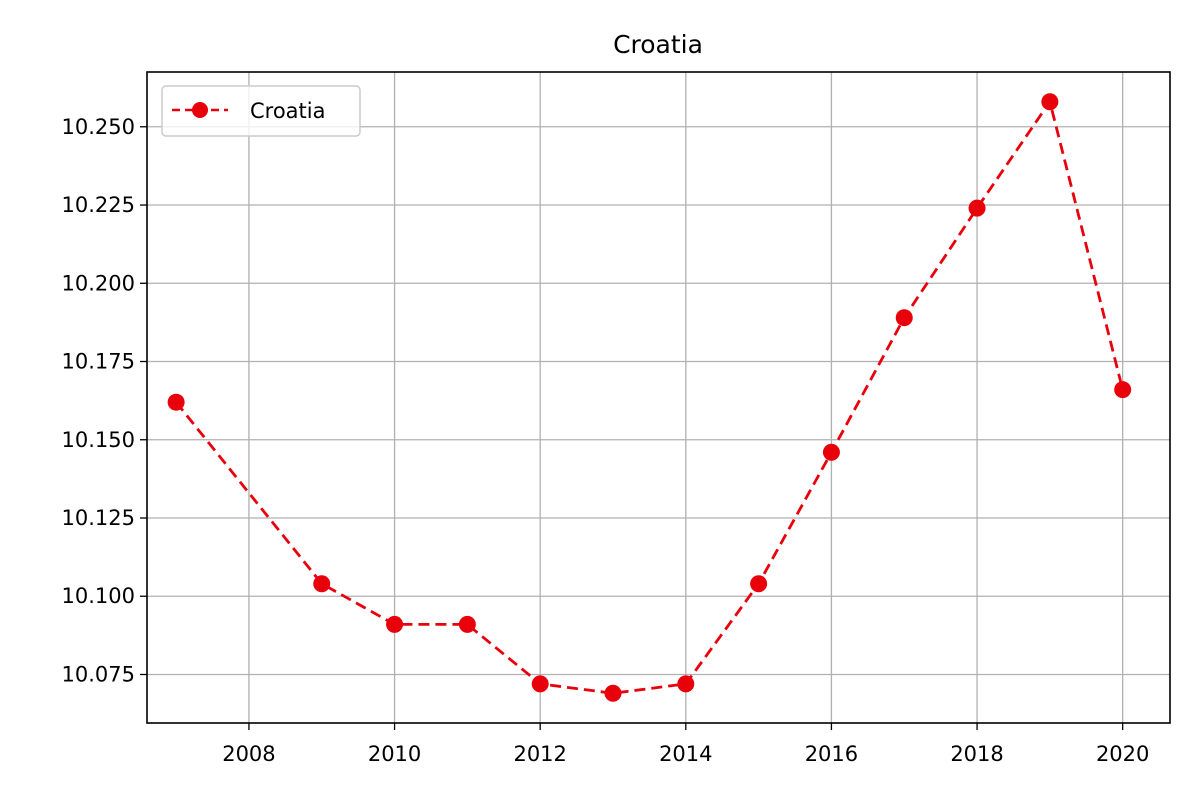 The height and width of the screenshot is (800, 1200). I want to click on legend: Croatia, so click(261, 111).